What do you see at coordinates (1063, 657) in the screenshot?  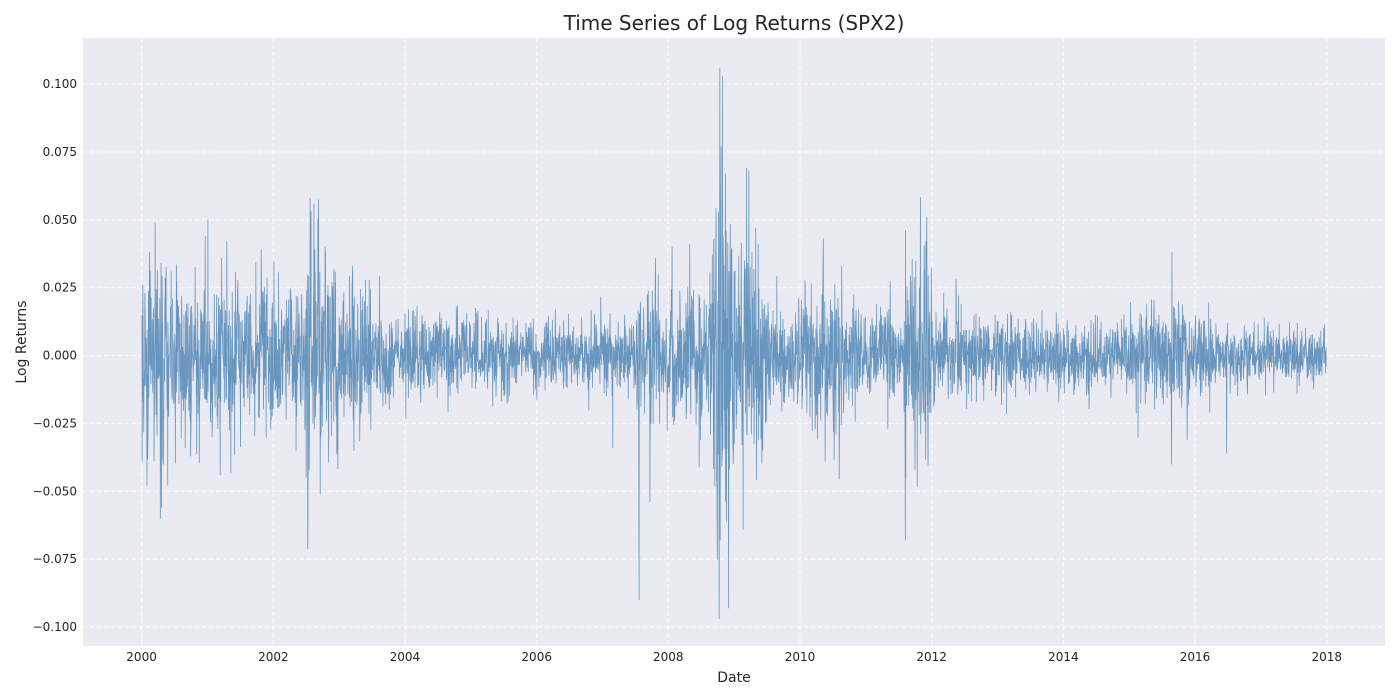 I see `x-tick-label: 2014` at bounding box center [1063, 657].